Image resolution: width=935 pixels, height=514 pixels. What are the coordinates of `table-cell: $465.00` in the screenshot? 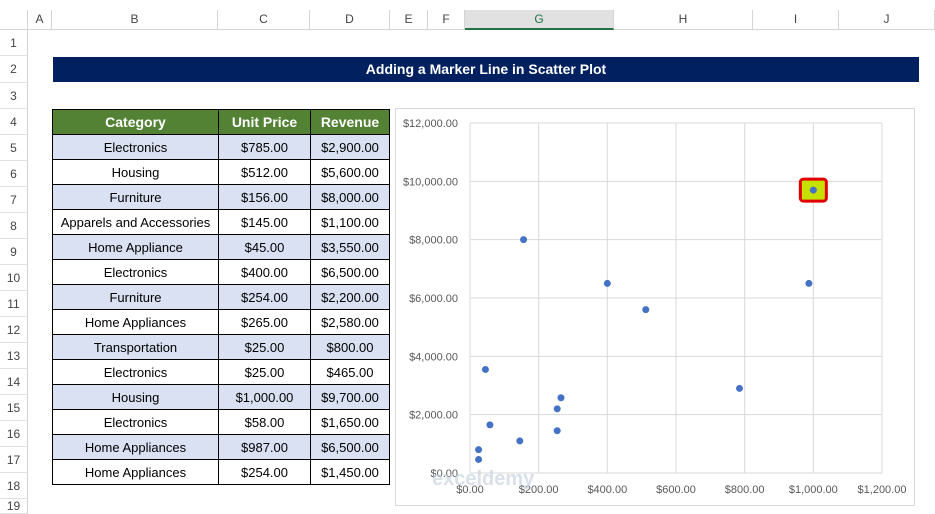 It's located at (350, 372).